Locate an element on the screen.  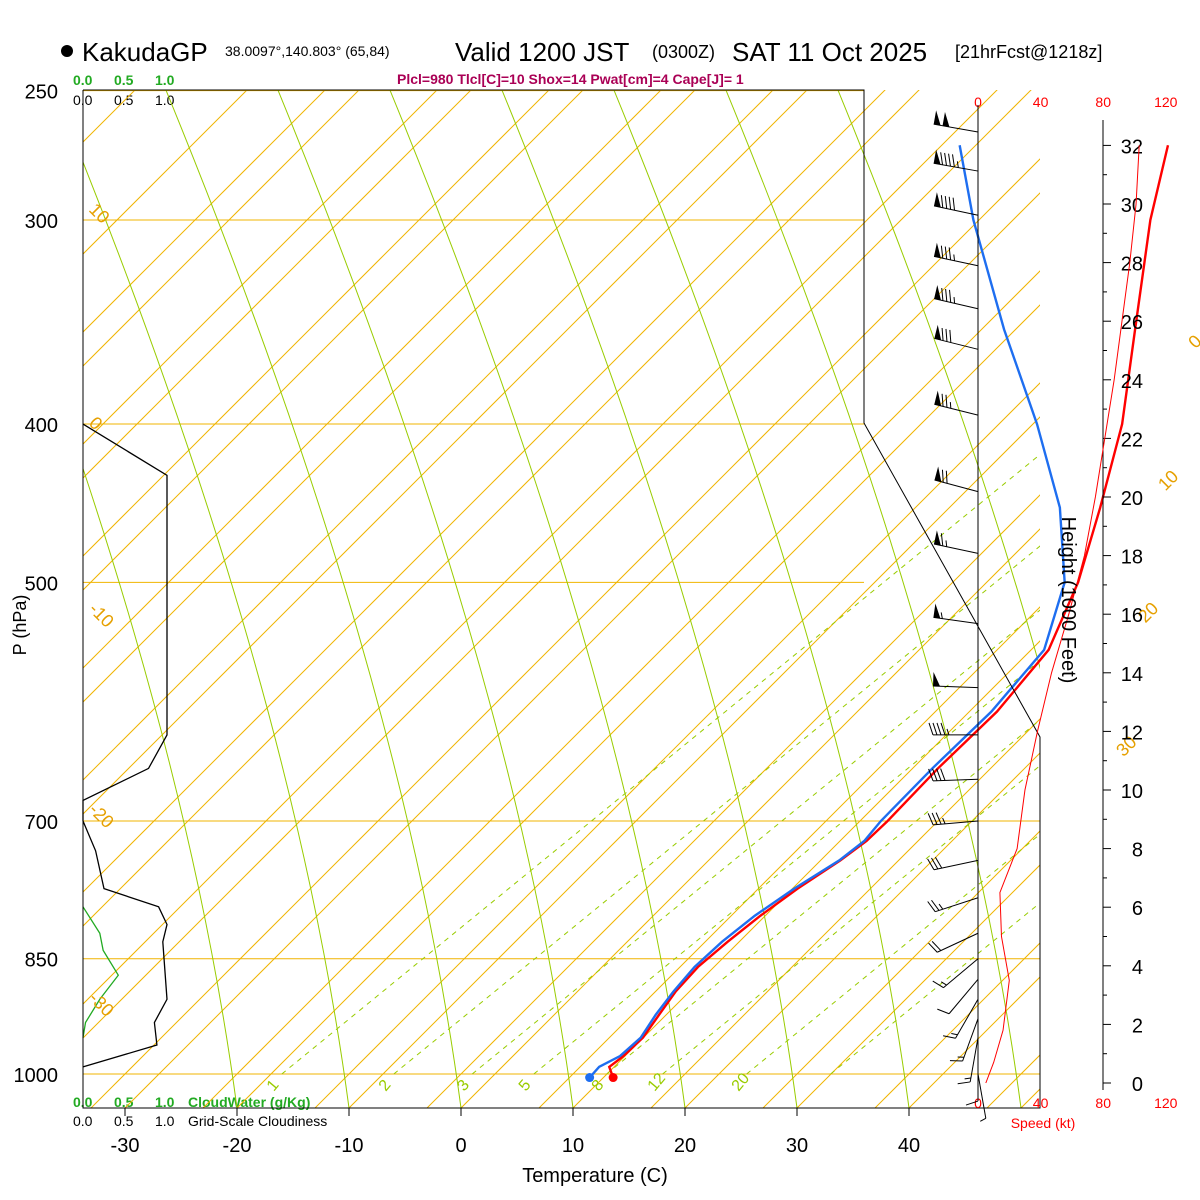
mixing-ratio-line is located at coordinates (893, 954).